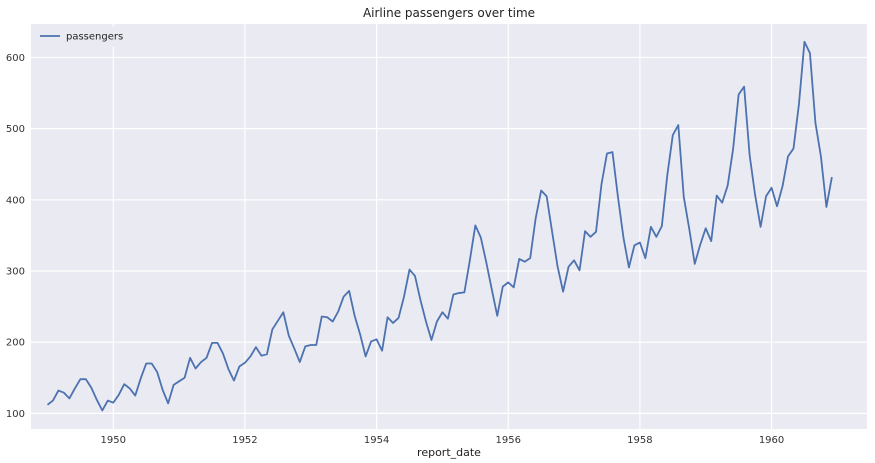 The image size is (875, 463). What do you see at coordinates (639, 440) in the screenshot?
I see `x-tick-label: 1958` at bounding box center [639, 440].